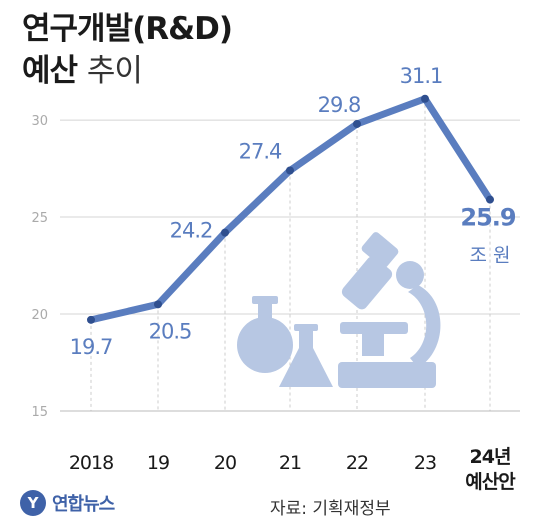  I want to click on data-label: 24.2, so click(191, 231).